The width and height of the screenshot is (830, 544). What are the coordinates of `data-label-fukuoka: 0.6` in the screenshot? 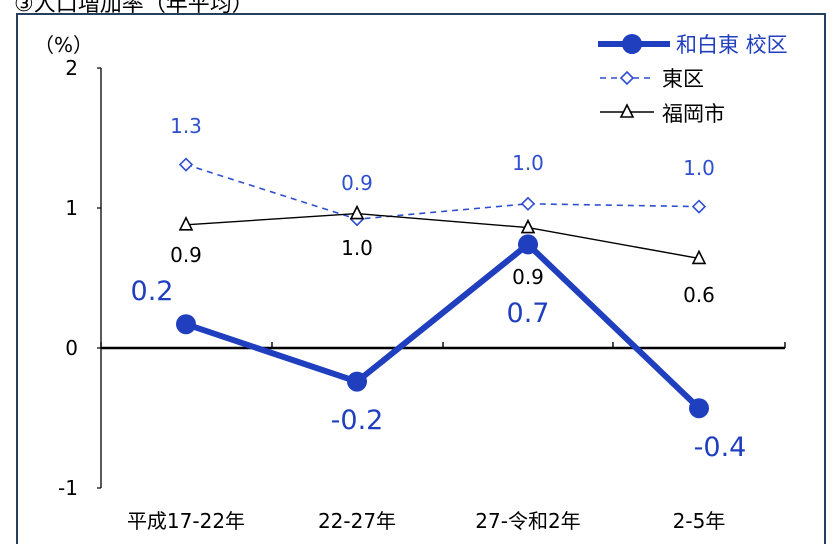 It's located at (699, 295).